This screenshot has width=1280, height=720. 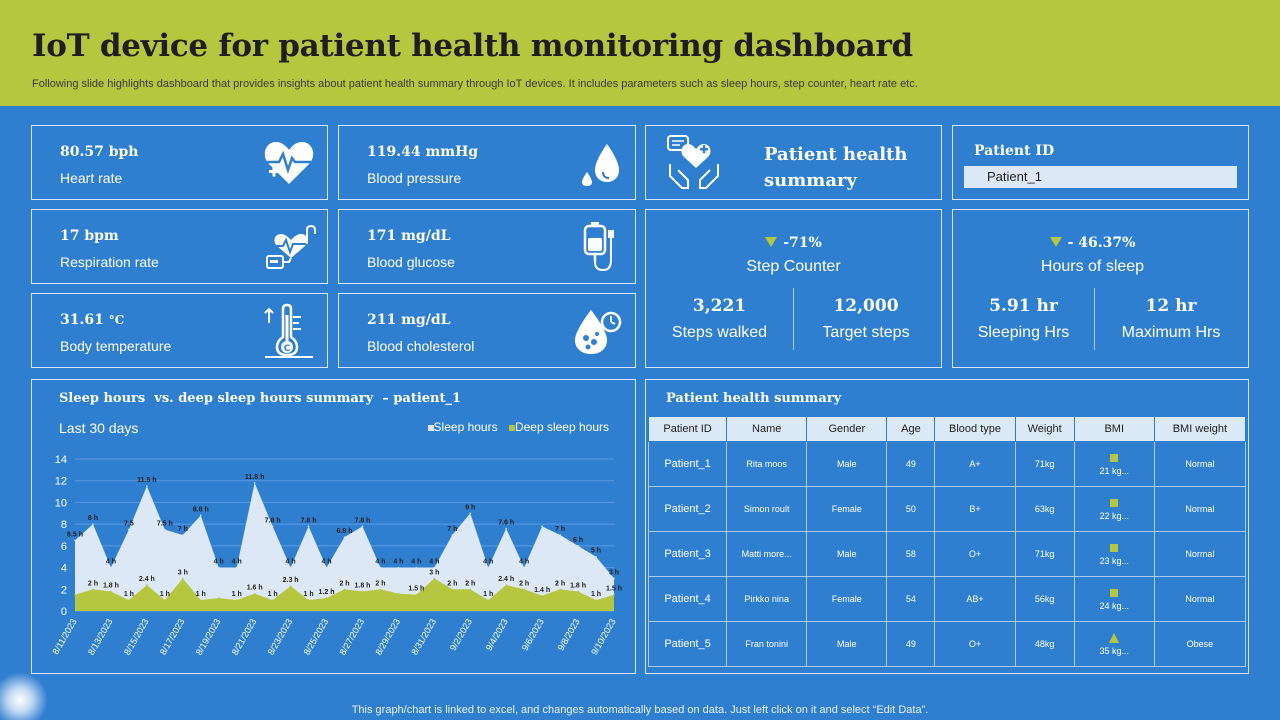 What do you see at coordinates (183, 572) in the screenshot?
I see `data-label: 3 h` at bounding box center [183, 572].